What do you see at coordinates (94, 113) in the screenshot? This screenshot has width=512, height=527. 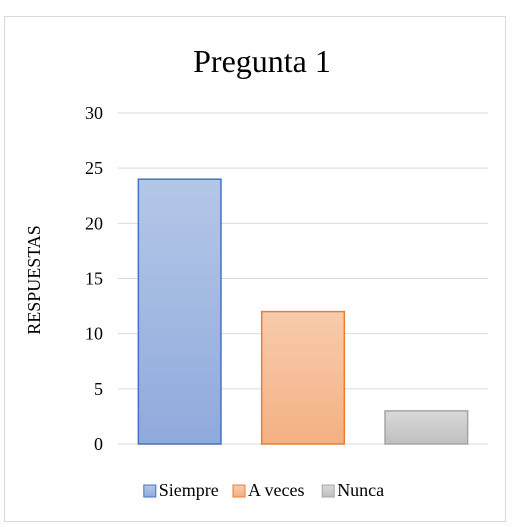 I see `y-tick-label: 30` at bounding box center [94, 113].